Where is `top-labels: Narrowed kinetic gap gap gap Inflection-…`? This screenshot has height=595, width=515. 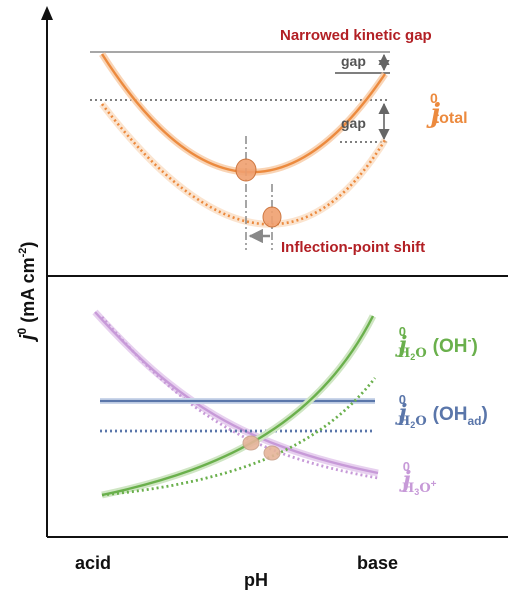 top-labels: Narrowed kinetic gap gap gap Inflection-… is located at coordinates (374, 141).